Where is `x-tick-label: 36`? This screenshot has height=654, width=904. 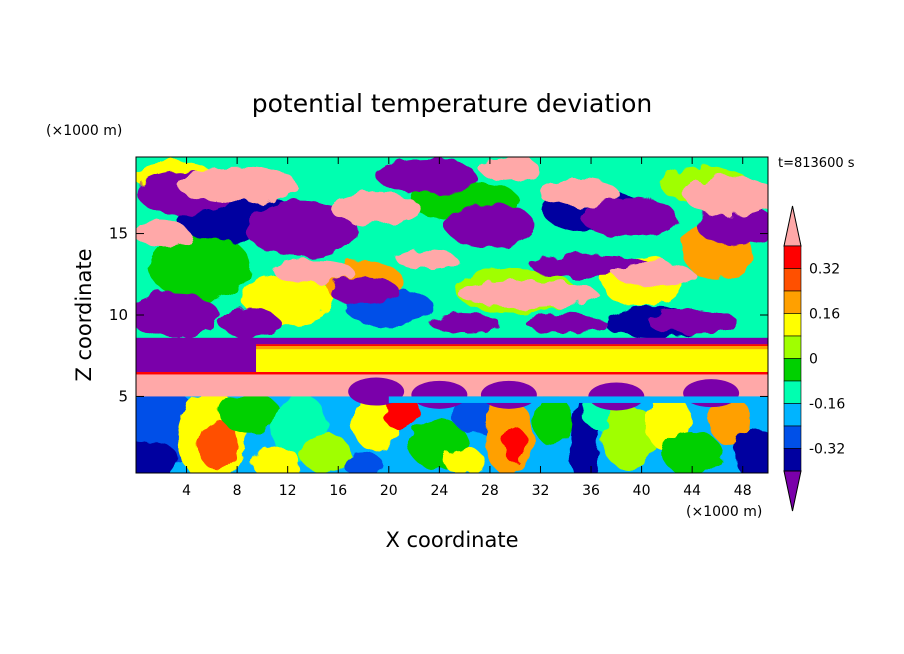 x-tick-label: 36 is located at coordinates (591, 491).